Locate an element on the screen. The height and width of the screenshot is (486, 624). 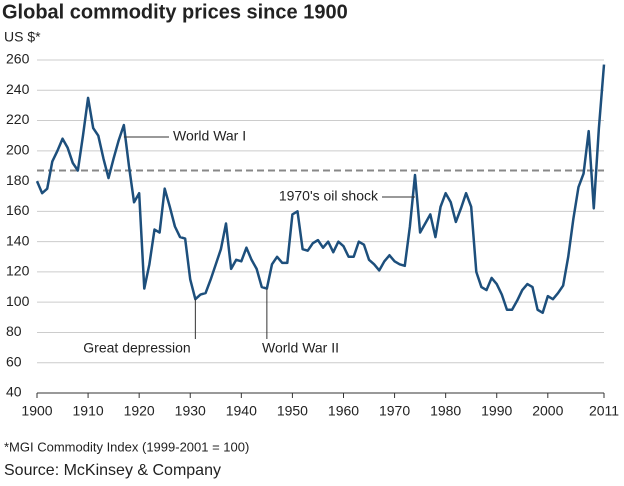
annotation-label: 1970's oil shock is located at coordinates (329, 196).